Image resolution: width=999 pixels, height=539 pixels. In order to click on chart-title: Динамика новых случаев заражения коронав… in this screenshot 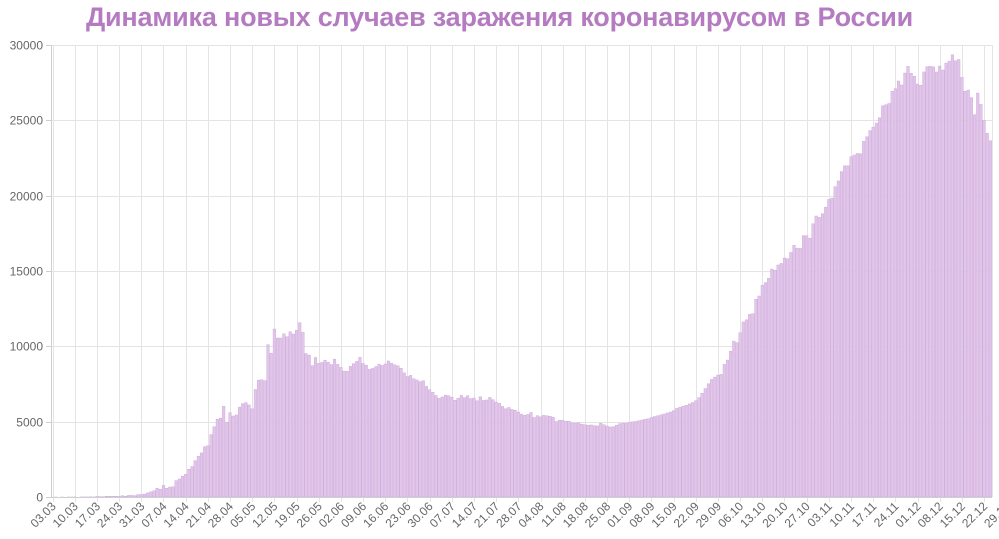, I will do `click(499, 17)`.